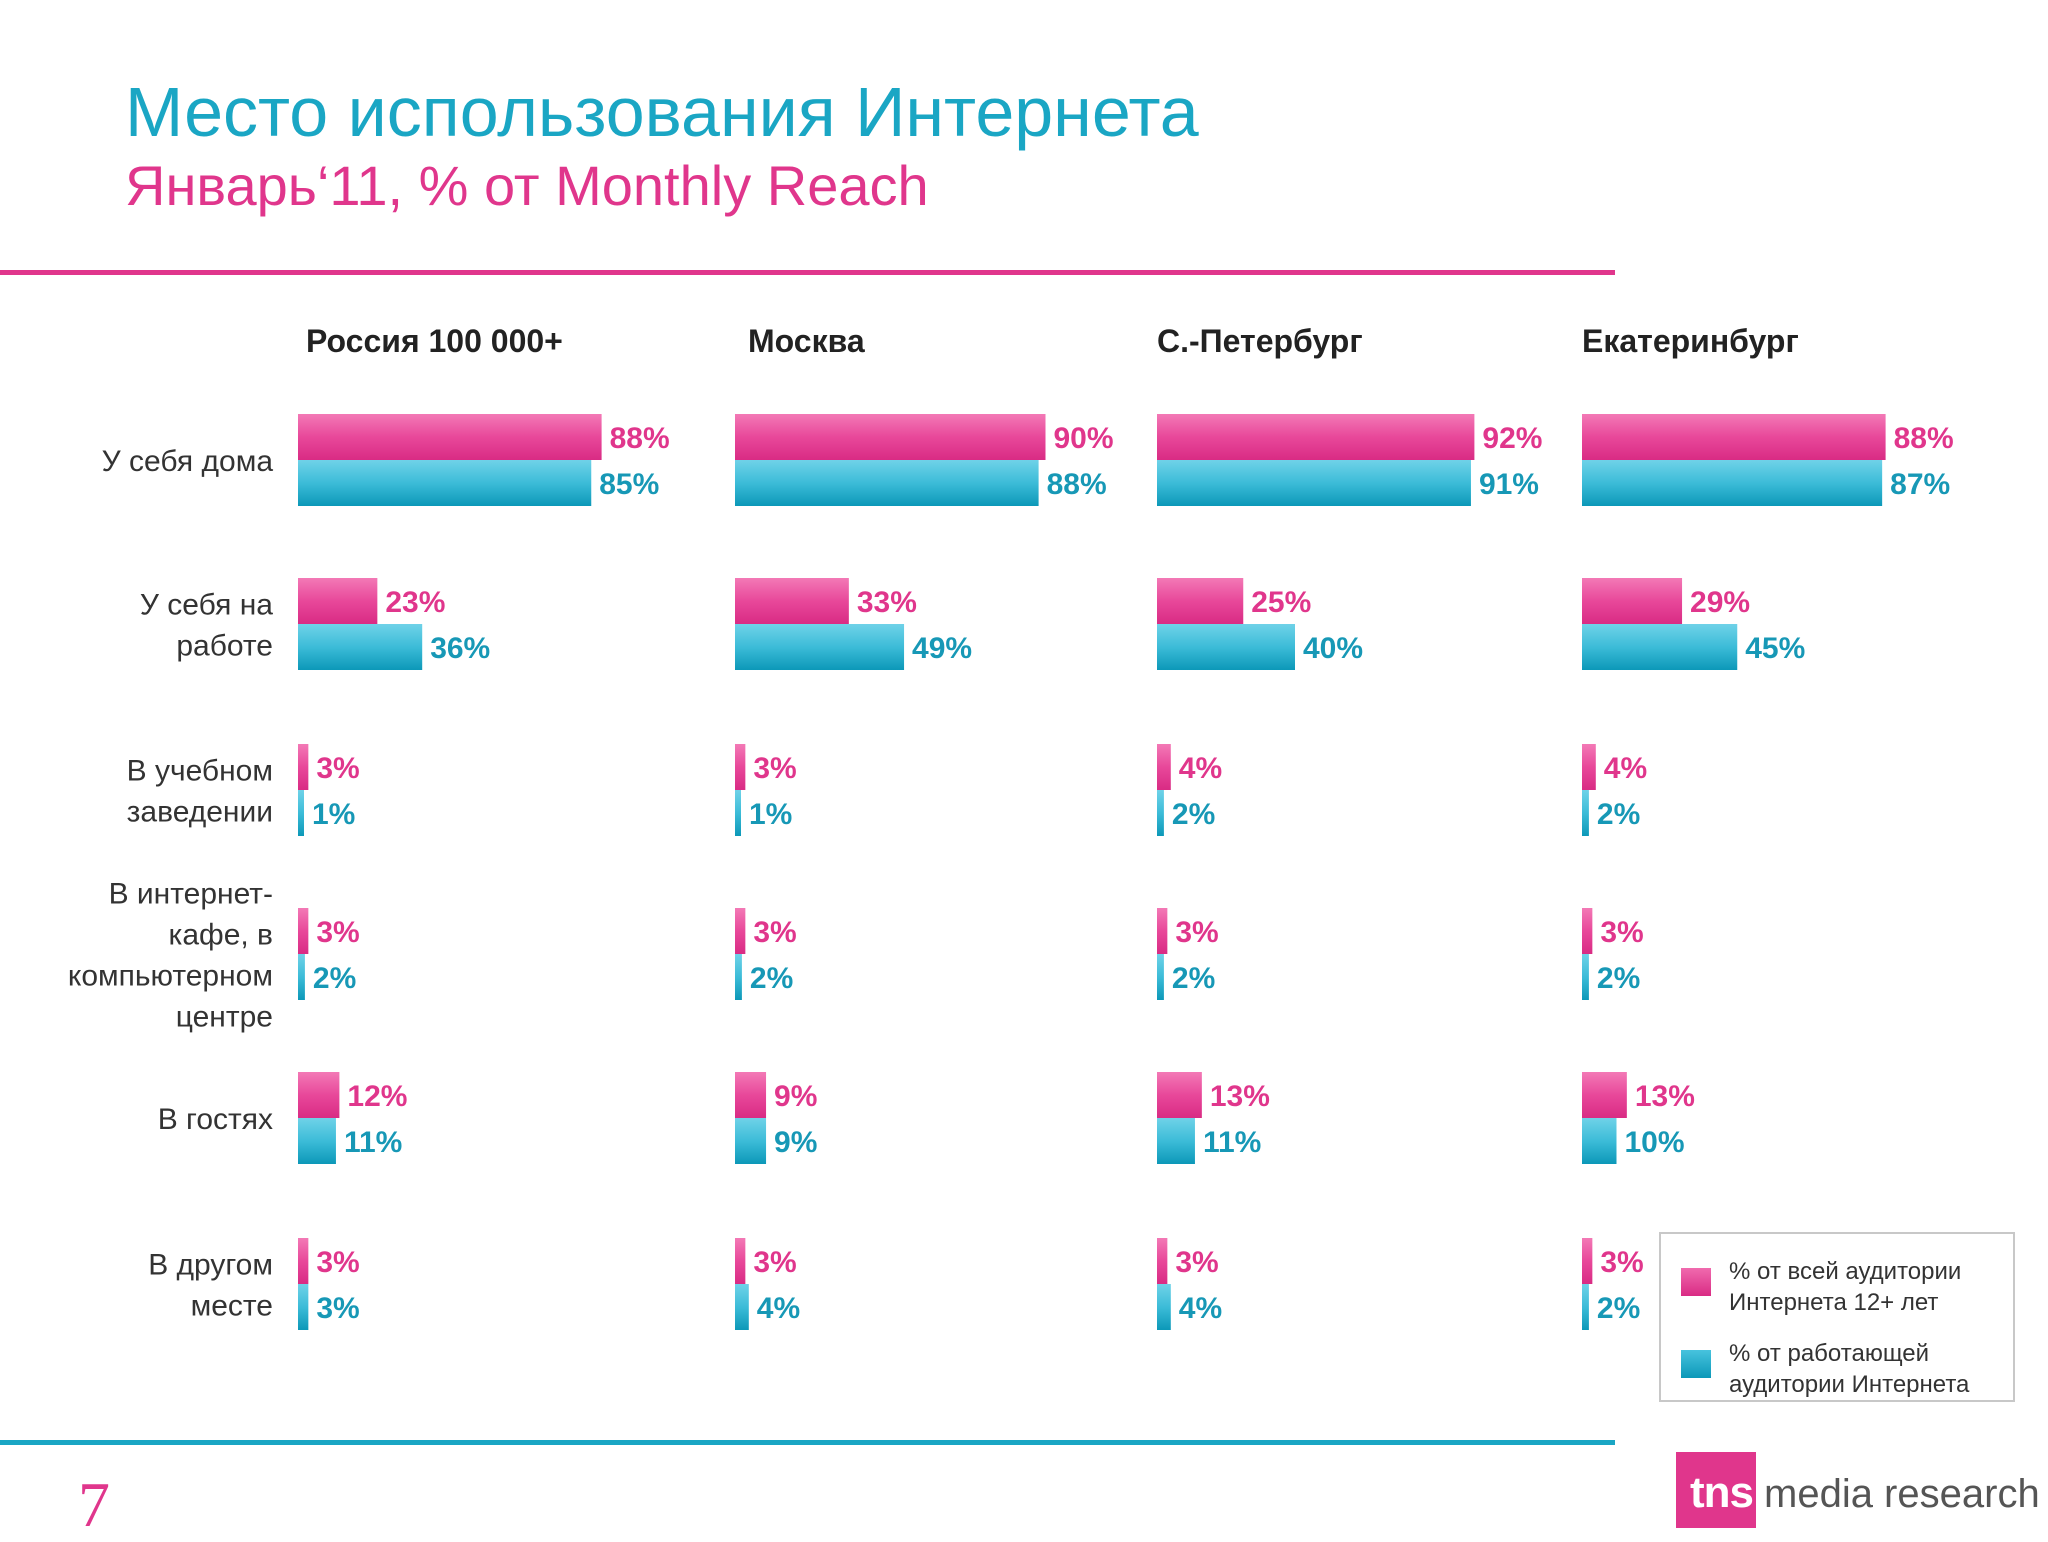 Image resolution: width=2048 pixels, height=1542 pixels. What do you see at coordinates (795, 1096) in the screenshot?
I see `value-label-s0-p1-c4: 9%` at bounding box center [795, 1096].